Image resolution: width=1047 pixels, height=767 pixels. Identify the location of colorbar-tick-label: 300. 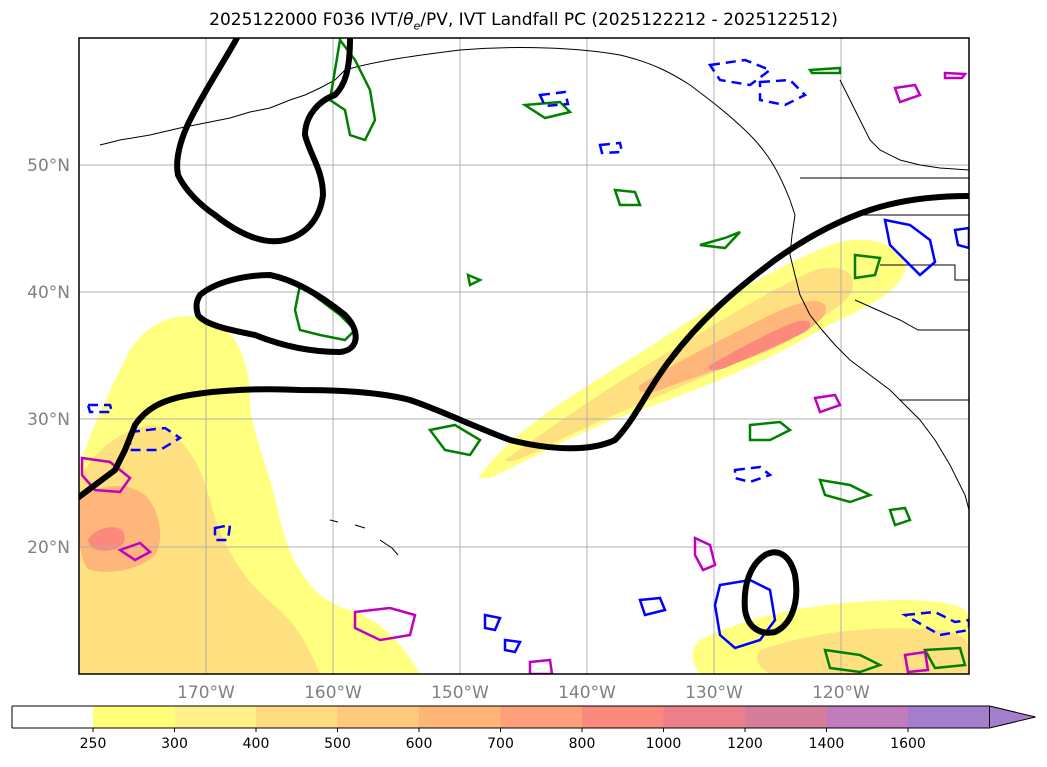
(174, 744).